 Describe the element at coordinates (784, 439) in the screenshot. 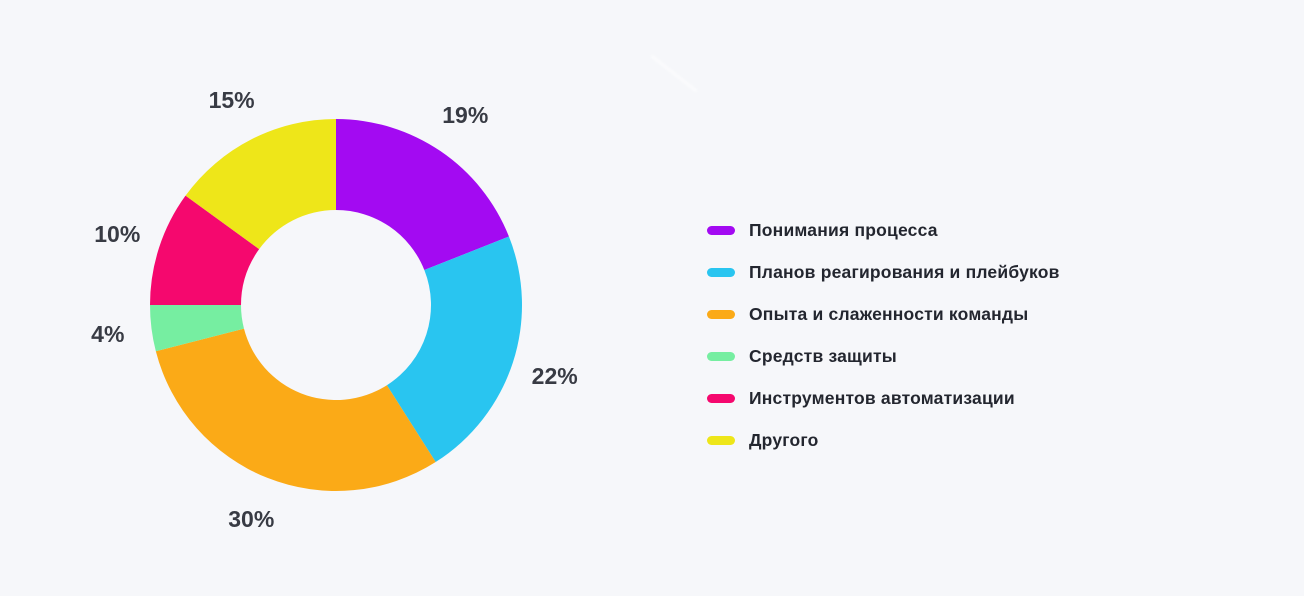

I see `legend-label-6: Другого` at that location.